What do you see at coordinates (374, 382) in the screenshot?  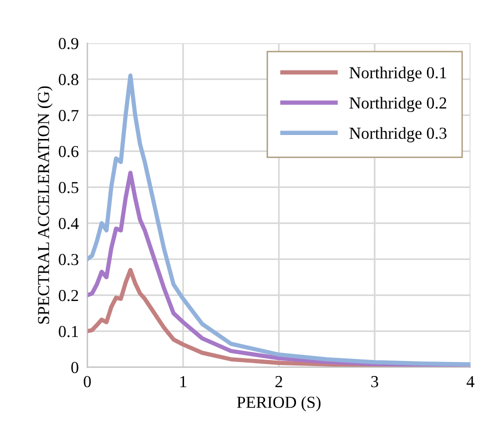 I see `x-tick-label: 3` at bounding box center [374, 382].